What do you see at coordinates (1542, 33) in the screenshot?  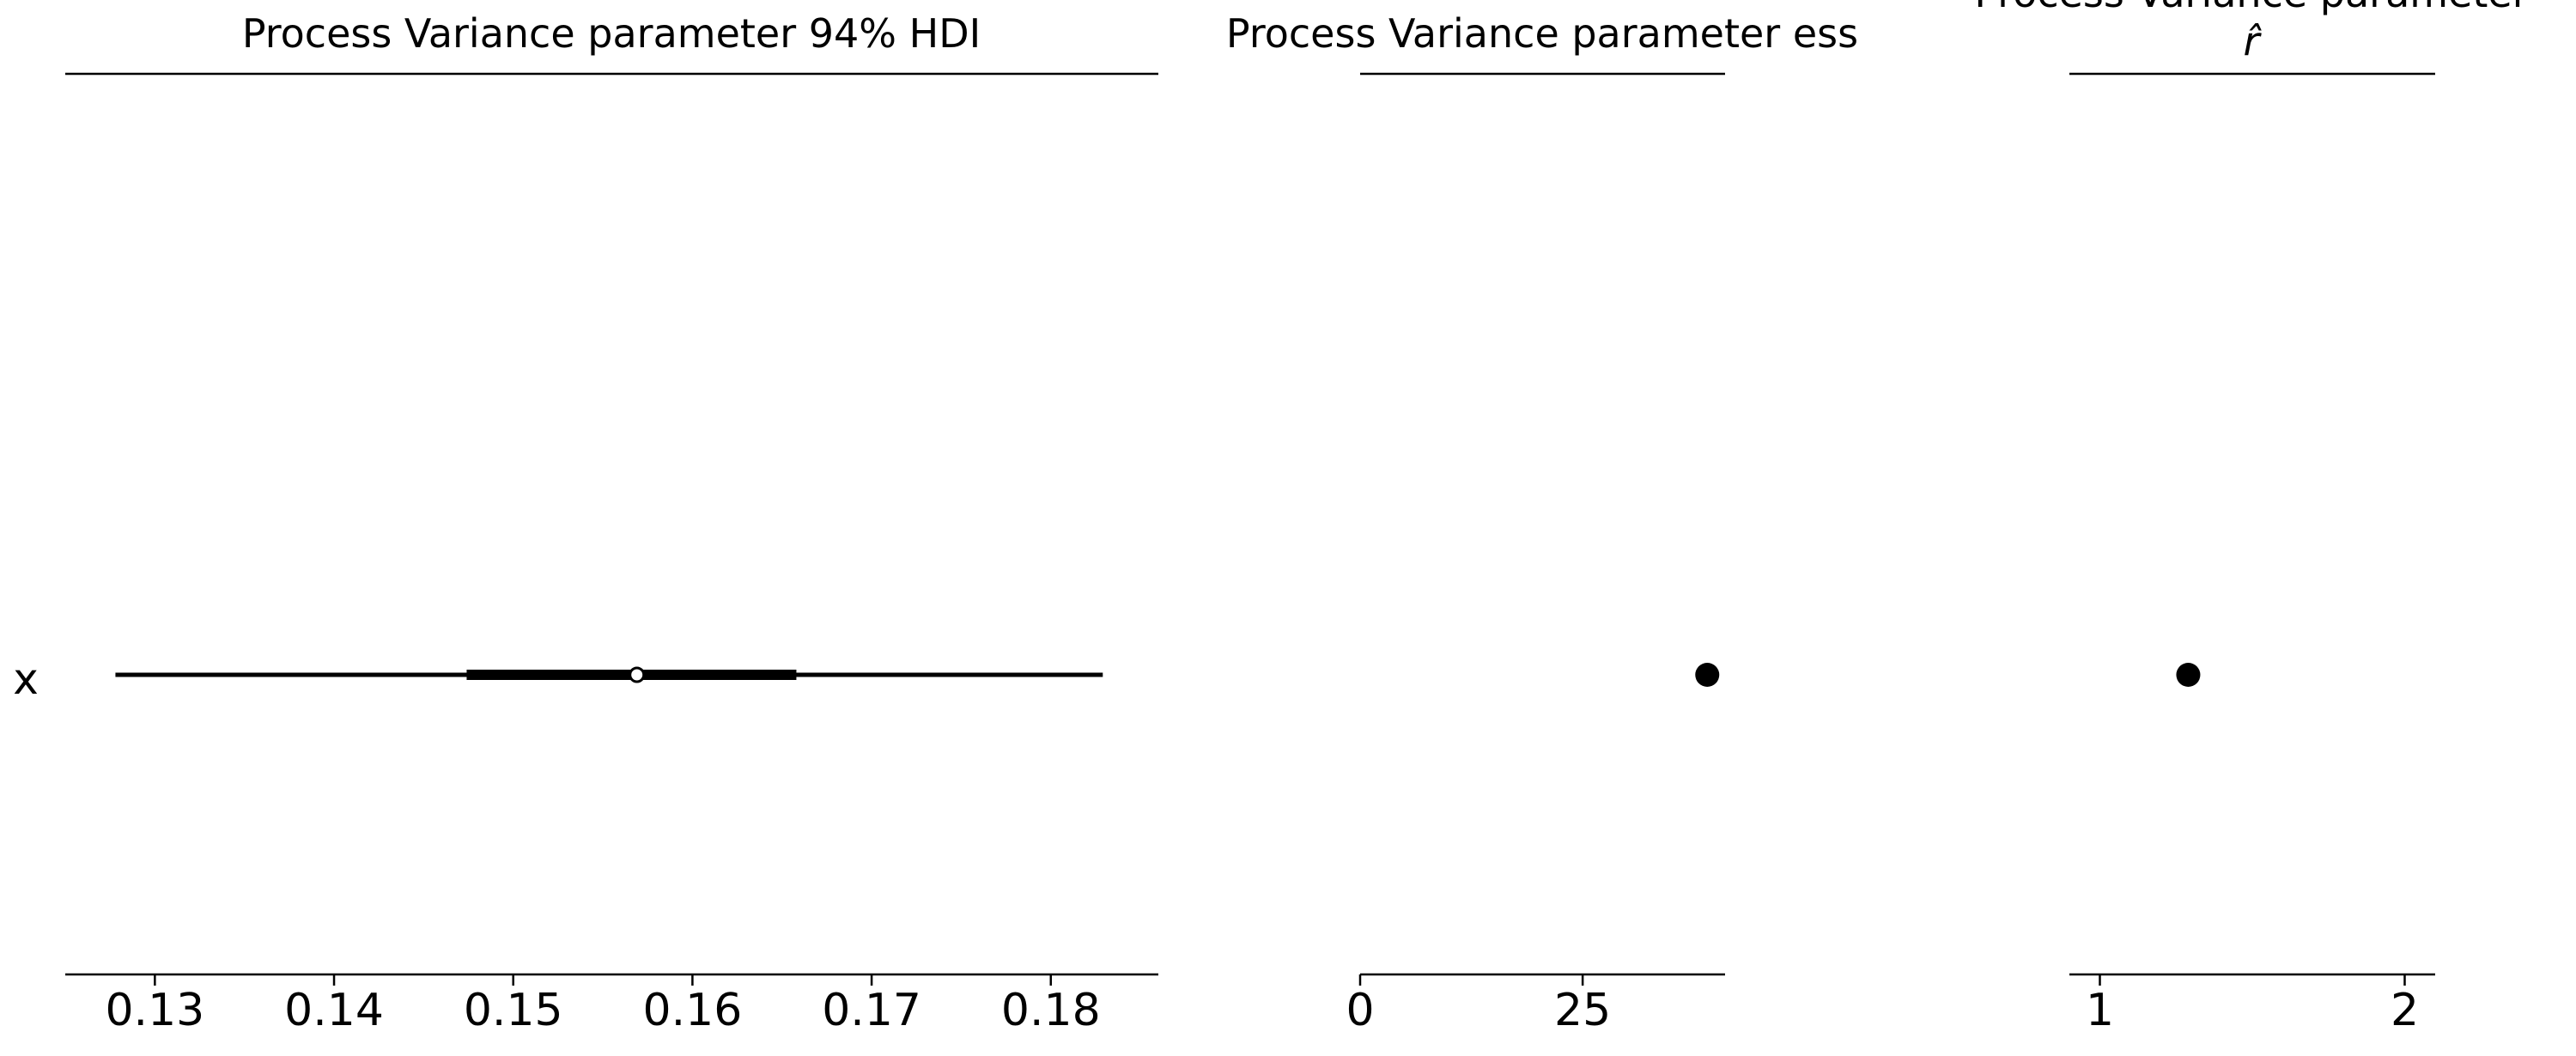 I see `ess-panel-title: Process Variance parameter ess` at bounding box center [1542, 33].